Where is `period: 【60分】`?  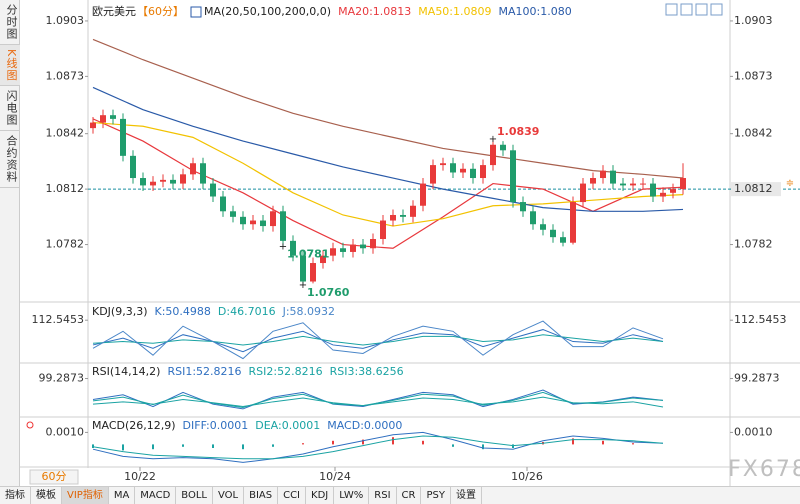 period: 【60分】 is located at coordinates (160, 11).